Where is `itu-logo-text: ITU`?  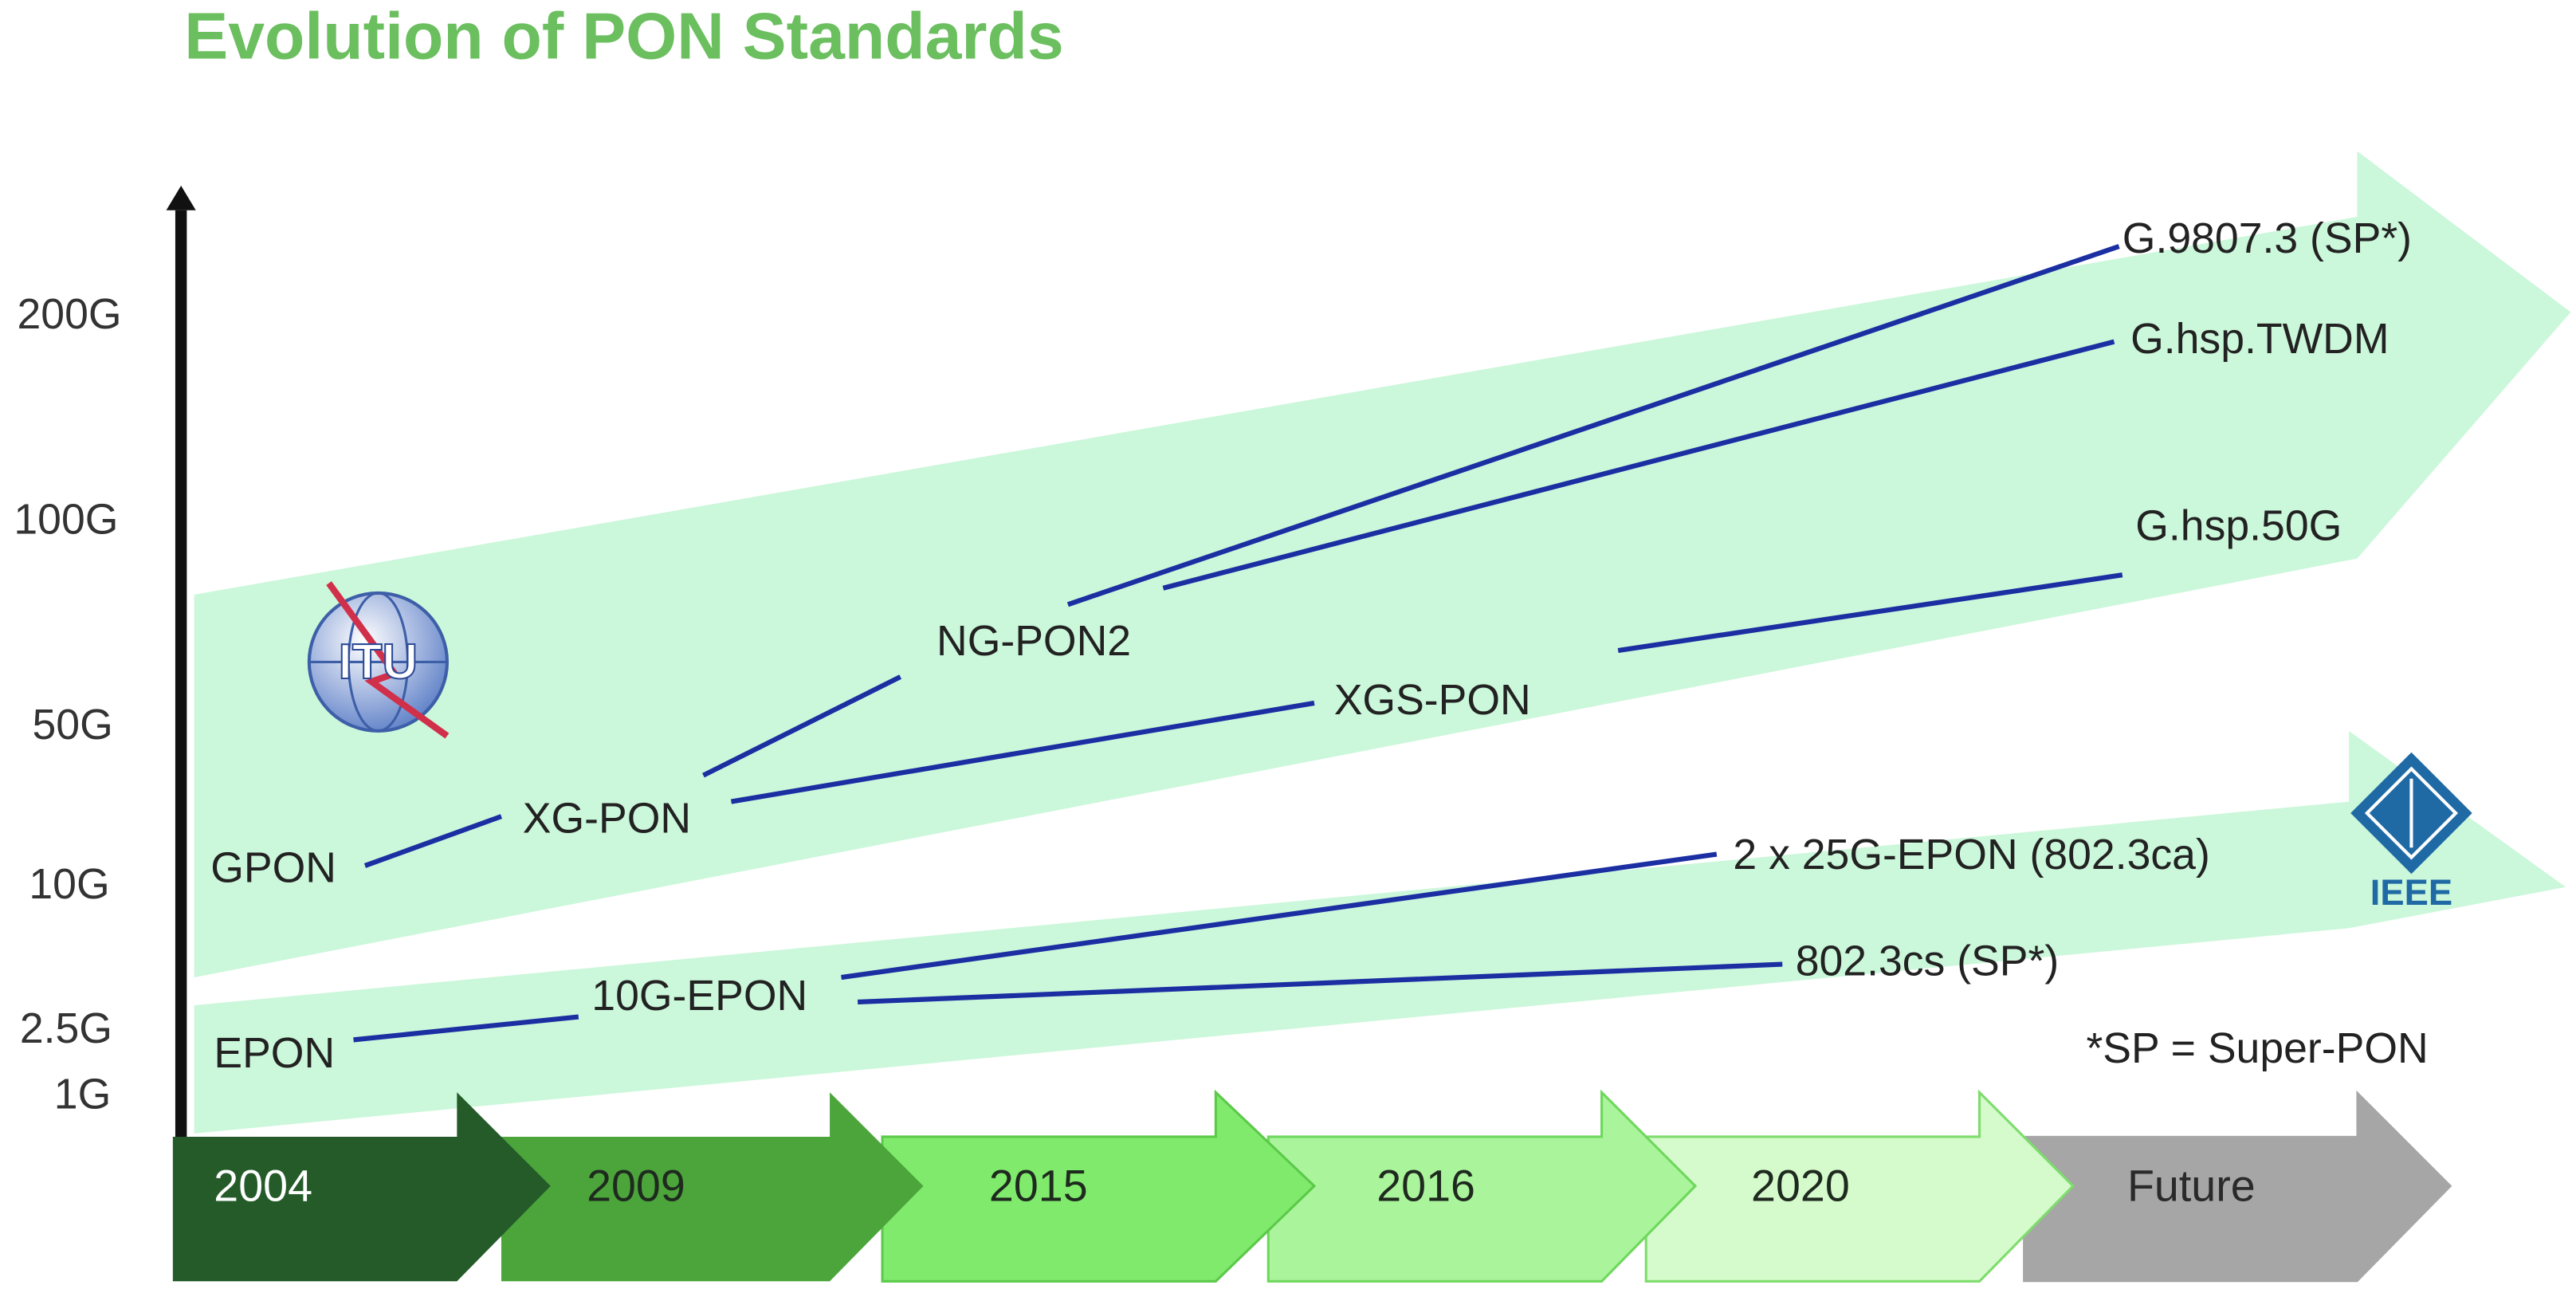 itu-logo-text: ITU is located at coordinates (378, 663).